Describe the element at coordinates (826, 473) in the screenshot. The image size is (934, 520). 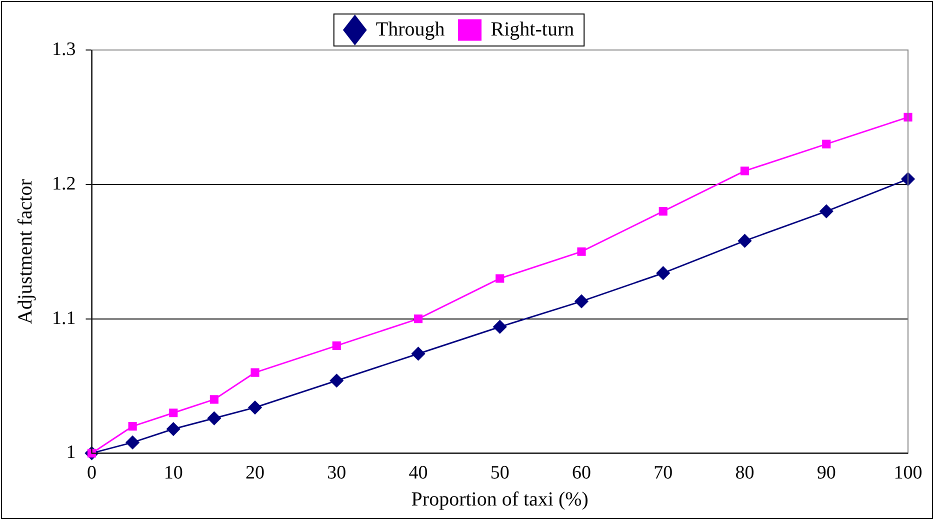
I see `x-tick-label: 90` at that location.